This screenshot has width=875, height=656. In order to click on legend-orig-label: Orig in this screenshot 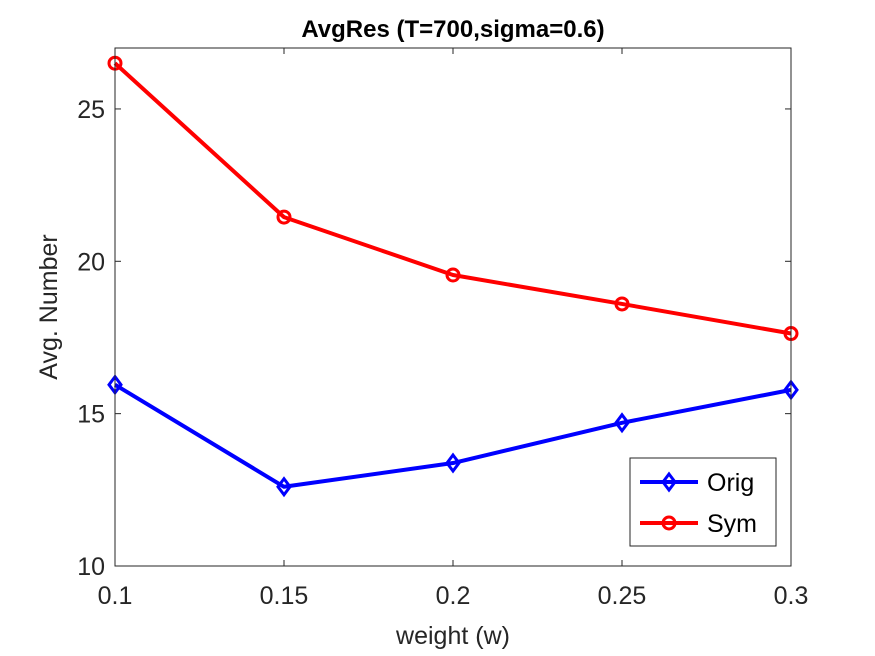, I will do `click(730, 483)`.